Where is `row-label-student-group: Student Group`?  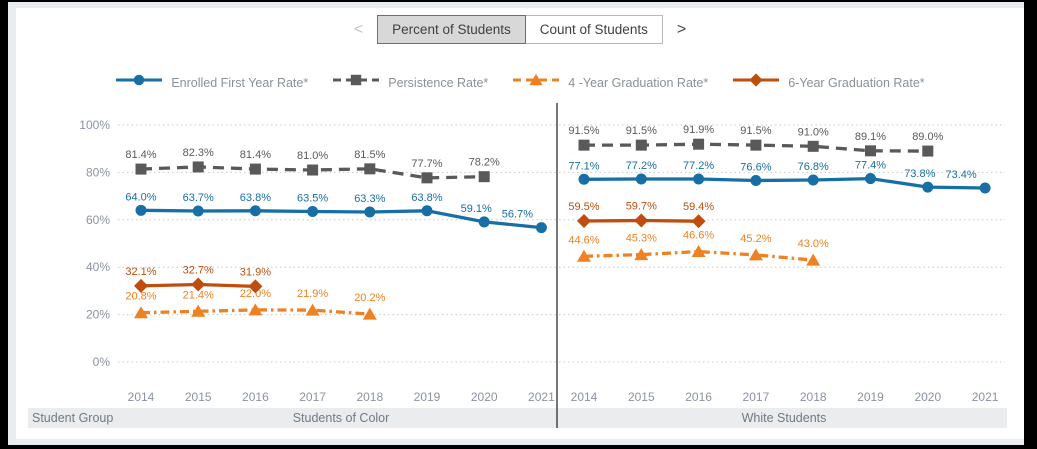 row-label-student-group: Student Group is located at coordinates (73, 418).